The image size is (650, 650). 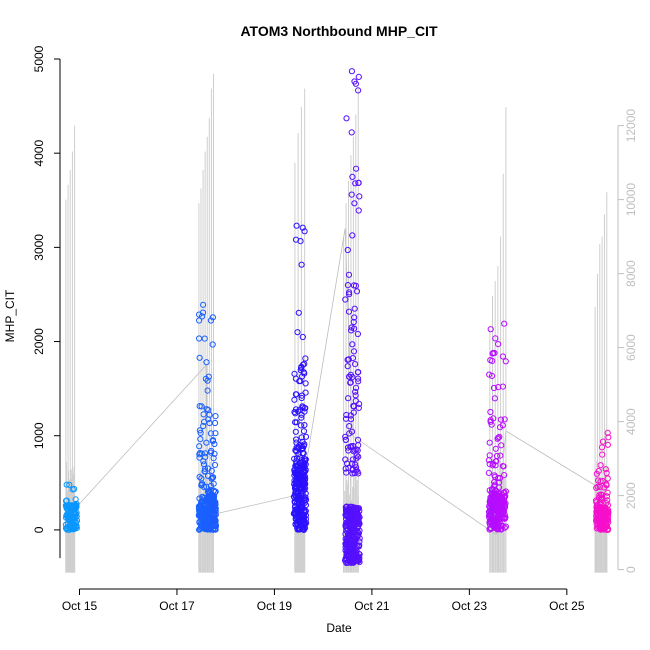 What do you see at coordinates (39, 529) in the screenshot?
I see `y-tick-label: 0` at bounding box center [39, 529].